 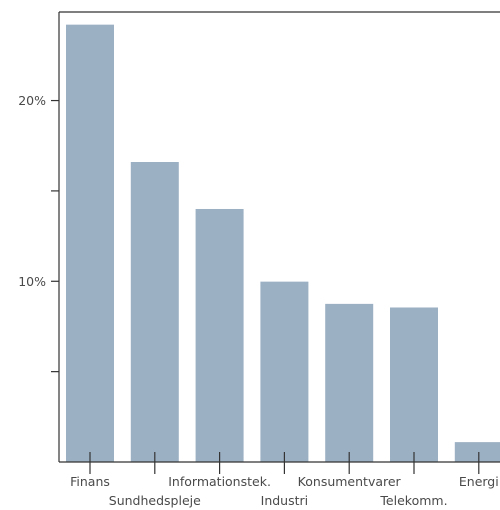 What do you see at coordinates (219, 335) in the screenshot?
I see `bar-informationstek` at bounding box center [219, 335].